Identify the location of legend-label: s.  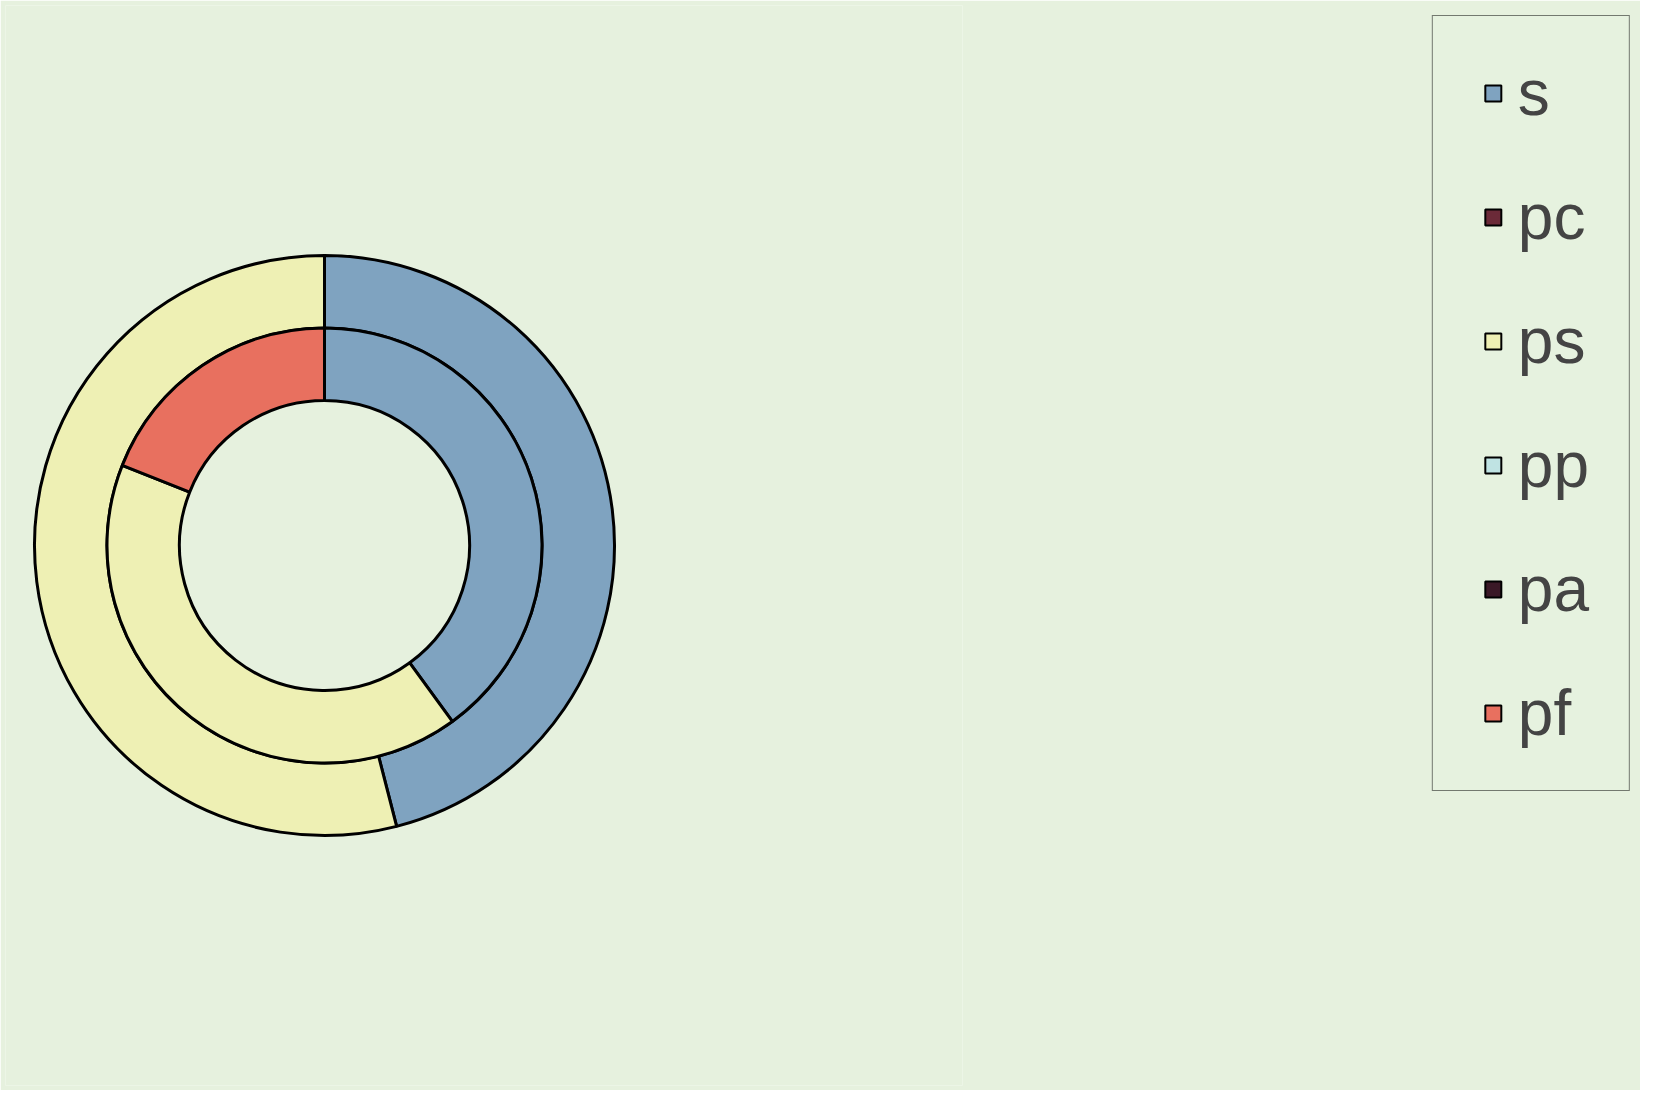
(1533, 93).